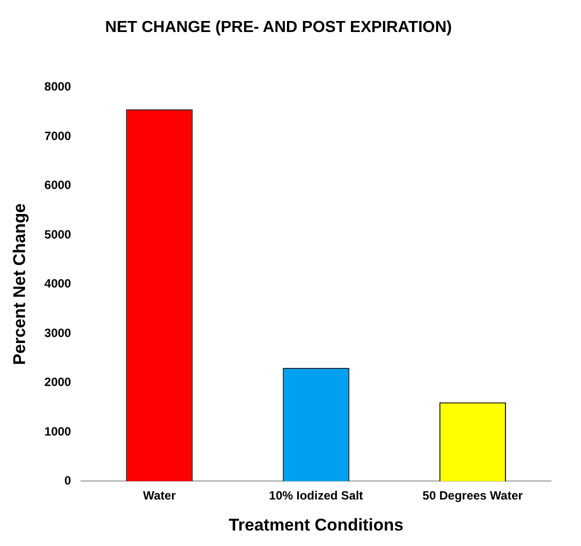 The image size is (581, 546). I want to click on y-tick-label: 0, so click(68, 481).